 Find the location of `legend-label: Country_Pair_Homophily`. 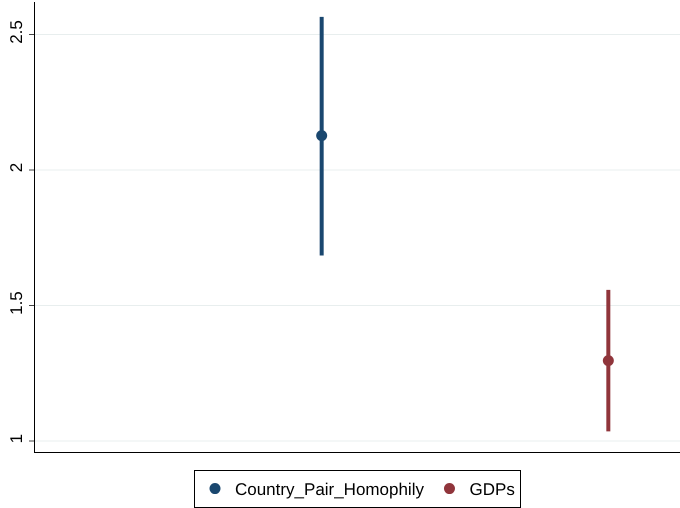

legend-label: Country_Pair_Homophily is located at coordinates (329, 490).